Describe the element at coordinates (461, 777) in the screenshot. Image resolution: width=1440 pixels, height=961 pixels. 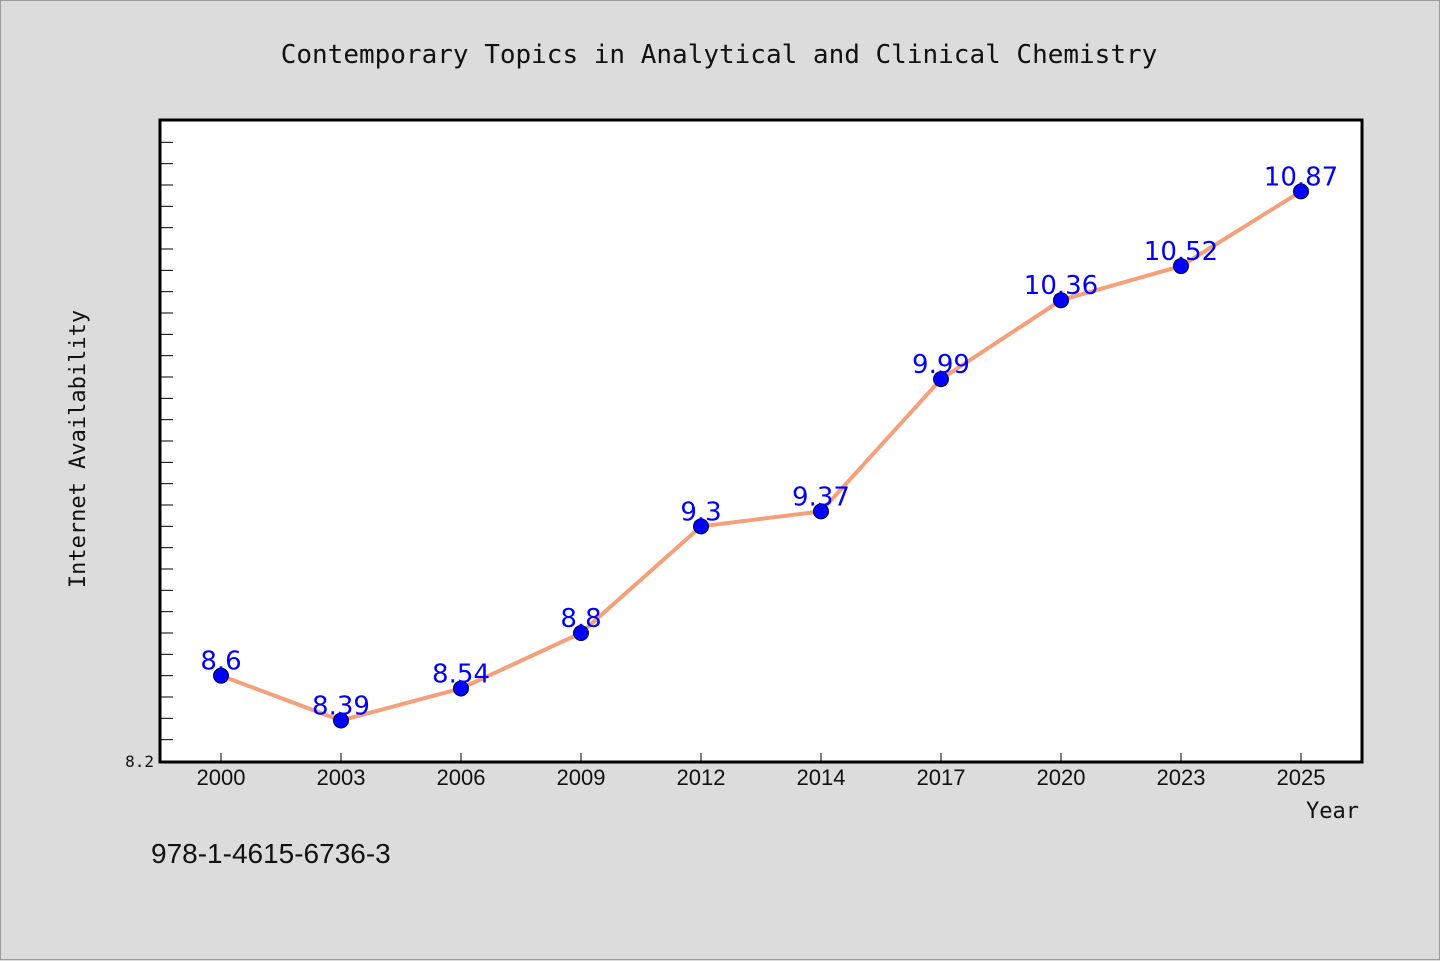
I see `x-tick-label: 2006` at that location.